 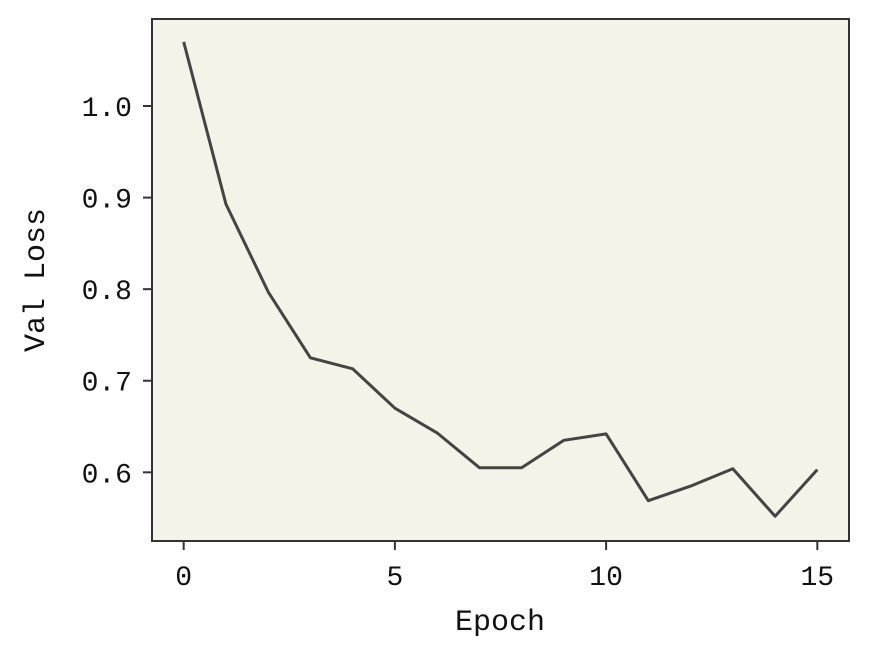 I want to click on y-axis-title: Val Loss, so click(x=37, y=280).